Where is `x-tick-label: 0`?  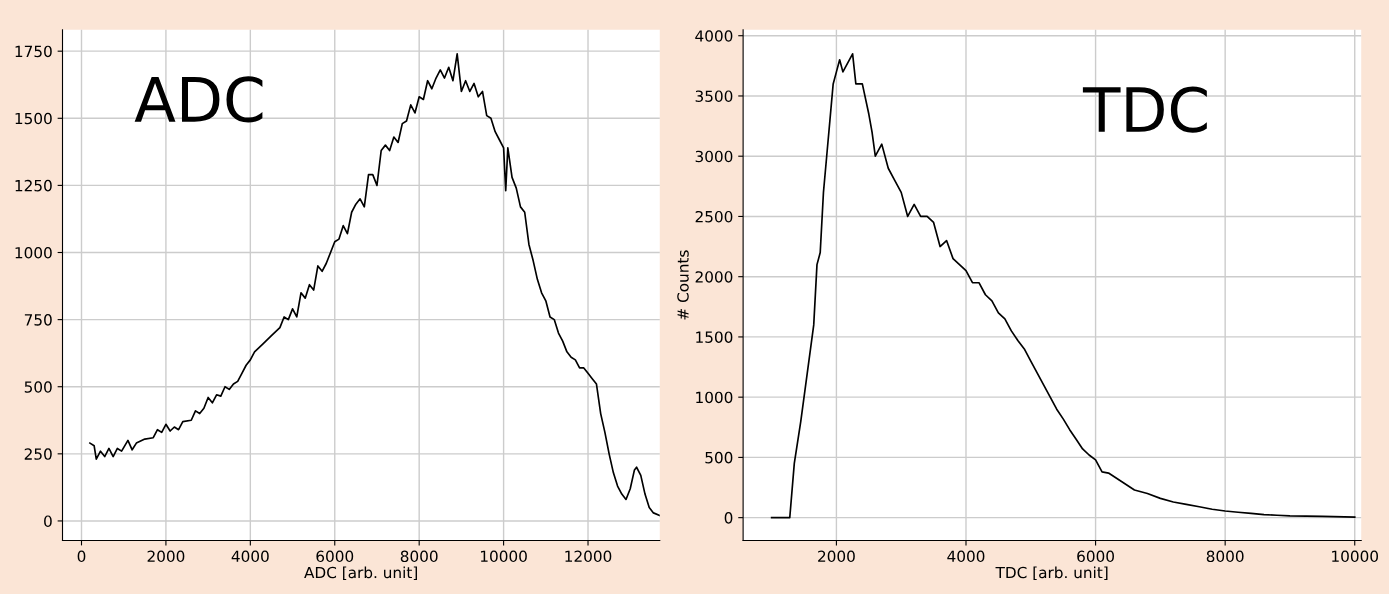 x-tick-label: 0 is located at coordinates (81, 556).